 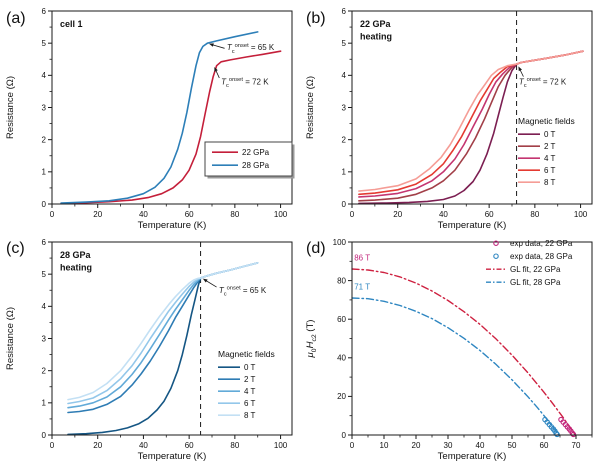 What do you see at coordinates (448, 445) in the screenshot?
I see `svg-text: 30` at bounding box center [448, 445].